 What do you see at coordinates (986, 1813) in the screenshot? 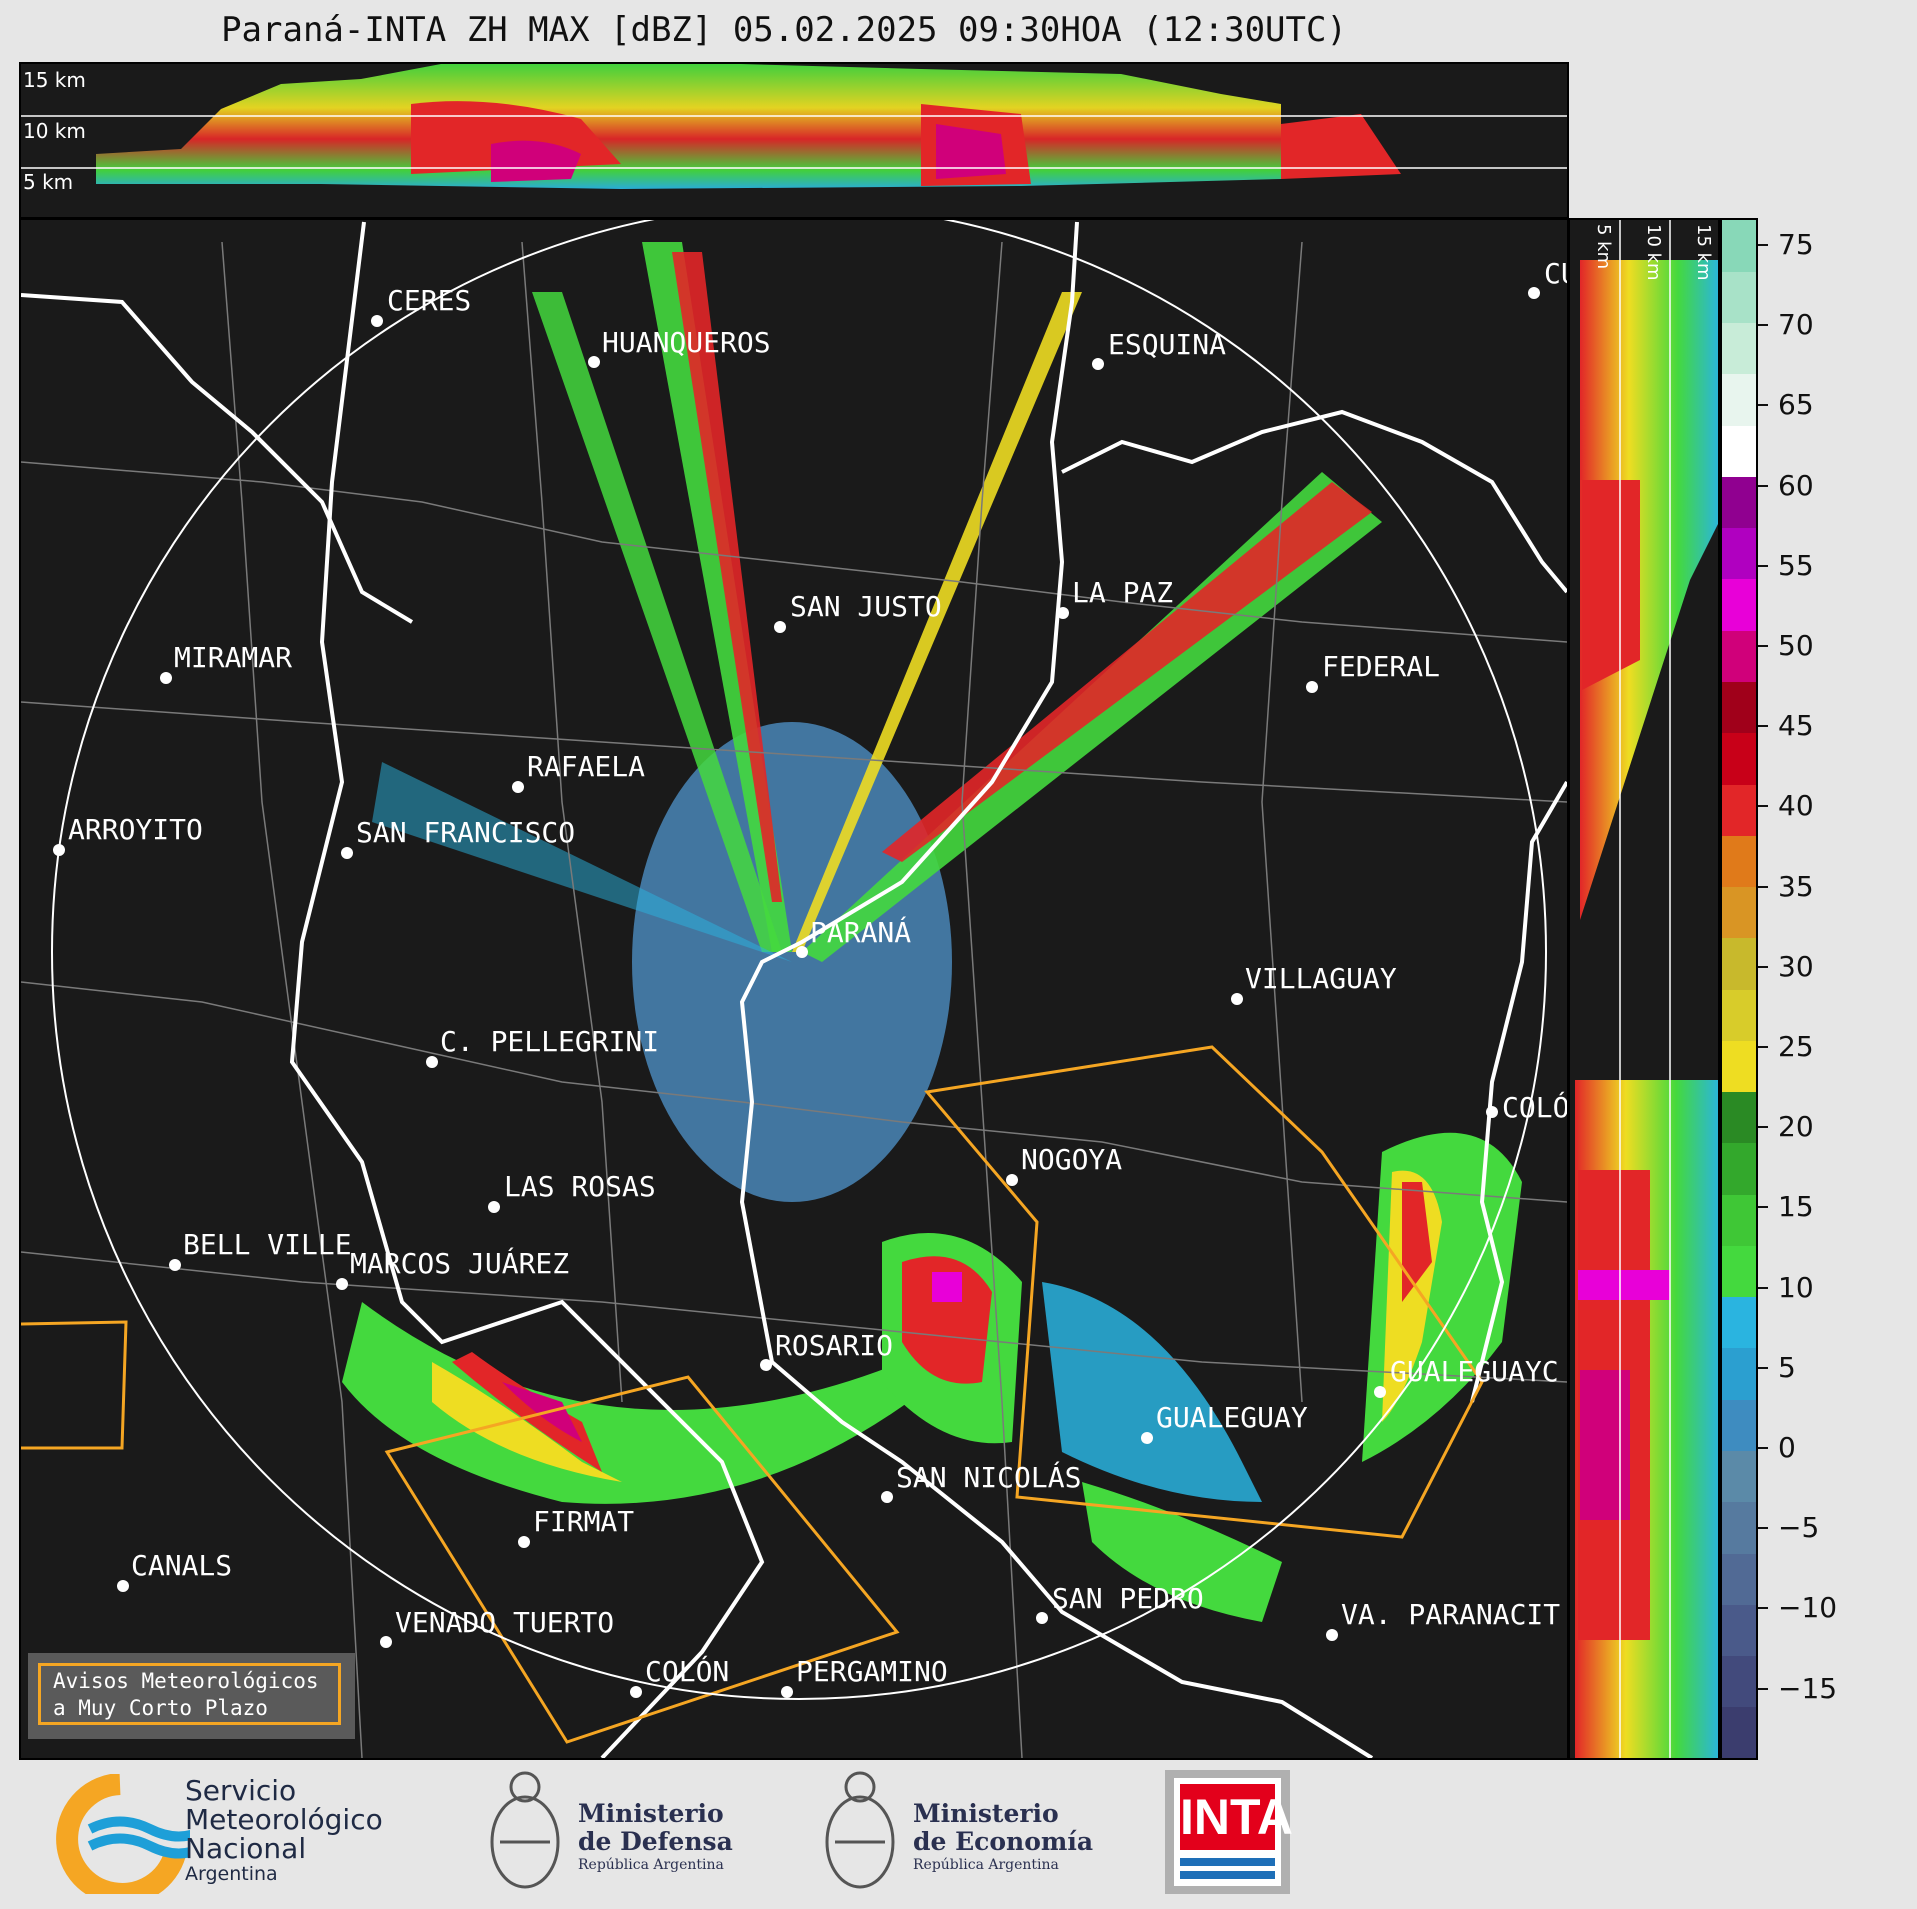
I see `economia-line1: Ministerio` at bounding box center [986, 1813].